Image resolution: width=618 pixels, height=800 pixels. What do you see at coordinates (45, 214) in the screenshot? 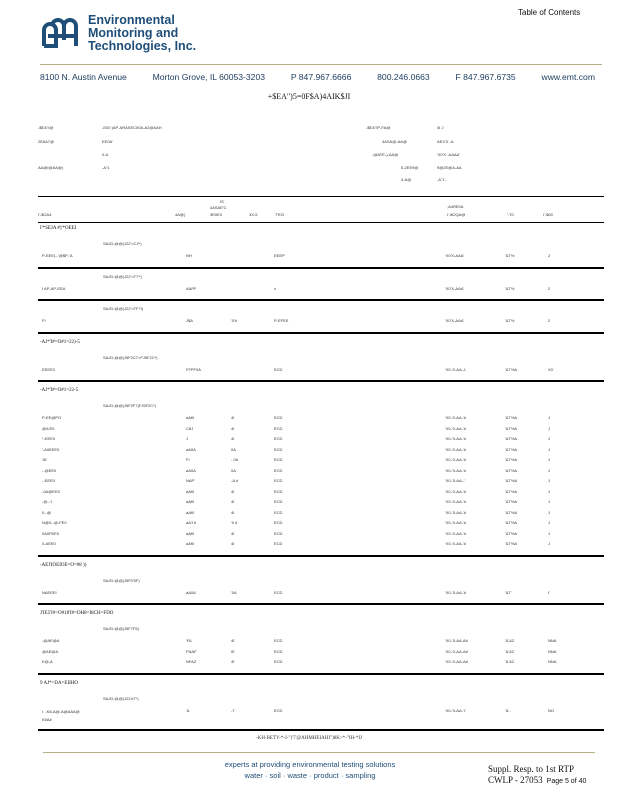
I see `column-header: I'-$OA4` at bounding box center [45, 214].